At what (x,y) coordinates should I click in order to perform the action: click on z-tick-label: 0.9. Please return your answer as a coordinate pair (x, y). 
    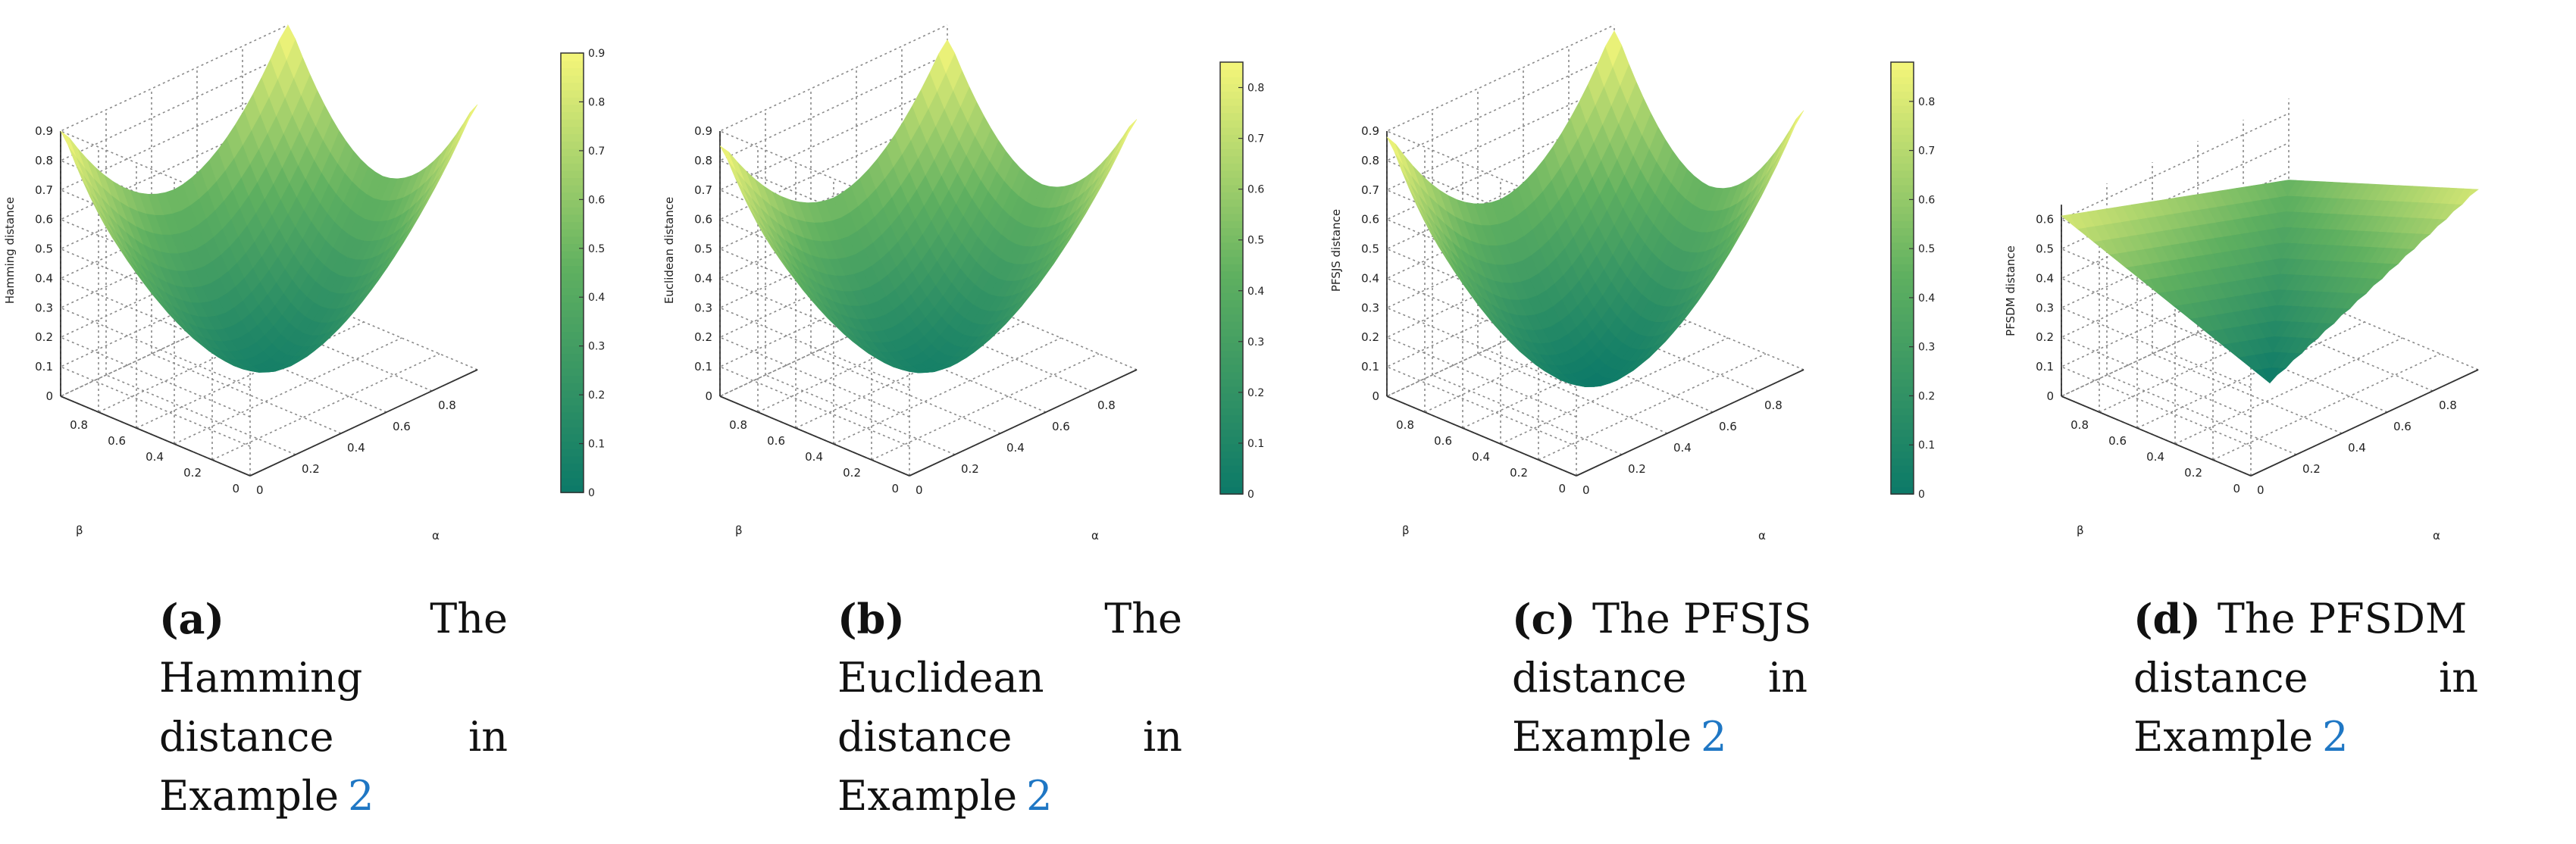
    Looking at the image, I should click on (1370, 131).